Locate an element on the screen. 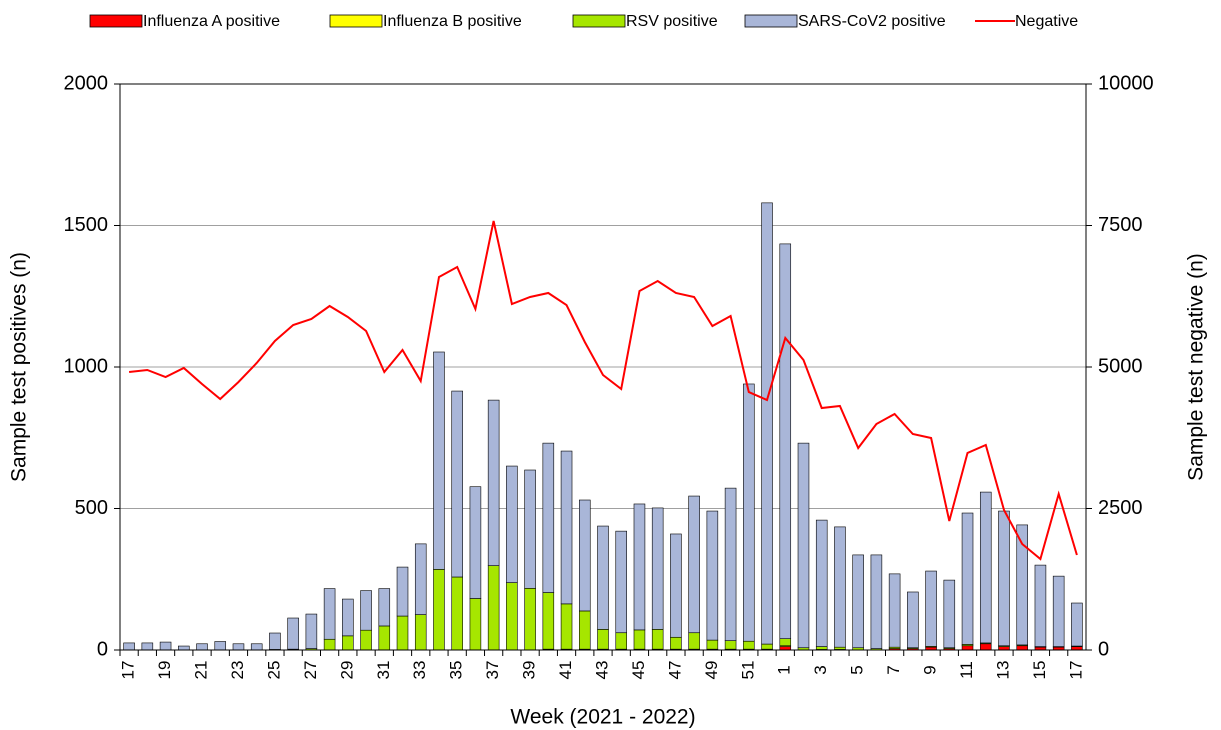 This screenshot has width=1221, height=730. x-tick-label: 47 is located at coordinates (674, 670).